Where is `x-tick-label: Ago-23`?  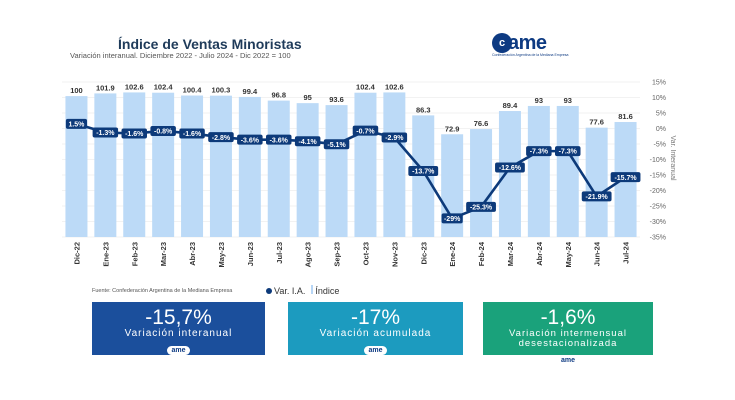
x-tick-label: Ago-23 is located at coordinates (308, 254).